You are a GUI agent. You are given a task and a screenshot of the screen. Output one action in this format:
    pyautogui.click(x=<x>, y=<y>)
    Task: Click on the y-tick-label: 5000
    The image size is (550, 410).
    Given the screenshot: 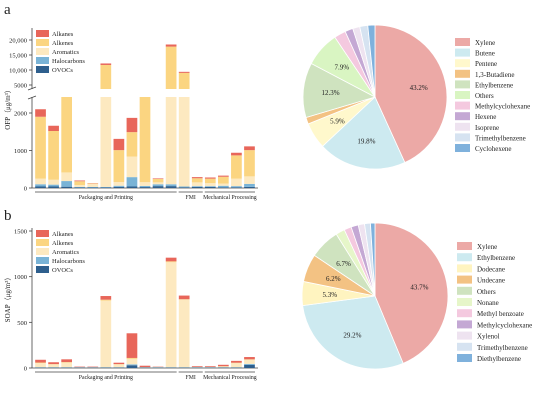 What is the action you would take?
    pyautogui.click(x=20, y=86)
    